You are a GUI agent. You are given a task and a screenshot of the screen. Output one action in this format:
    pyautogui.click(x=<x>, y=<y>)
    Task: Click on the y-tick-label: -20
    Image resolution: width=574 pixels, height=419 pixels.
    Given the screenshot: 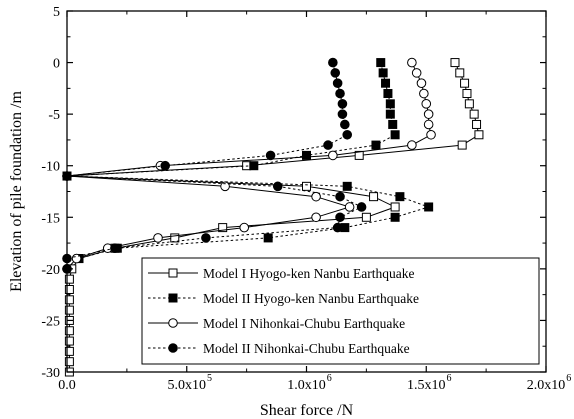 What is the action you would take?
    pyautogui.click(x=50, y=270)
    